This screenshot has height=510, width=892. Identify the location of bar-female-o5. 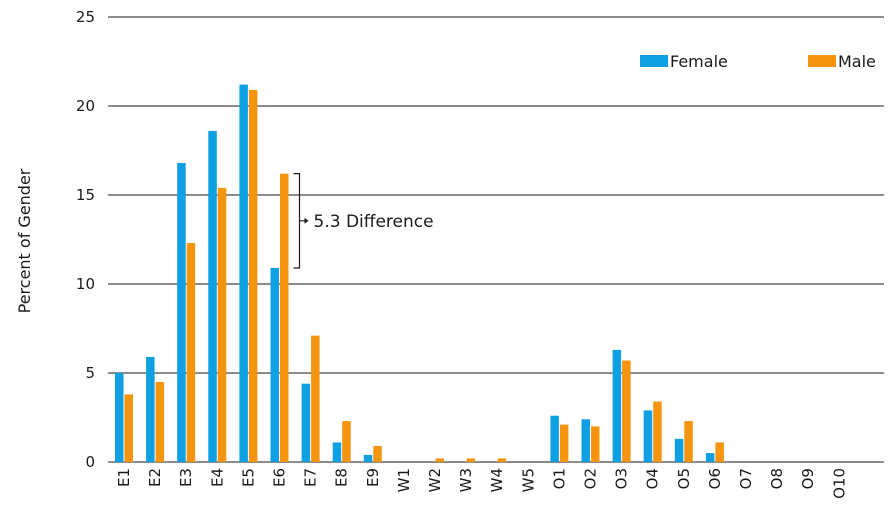
(679, 450).